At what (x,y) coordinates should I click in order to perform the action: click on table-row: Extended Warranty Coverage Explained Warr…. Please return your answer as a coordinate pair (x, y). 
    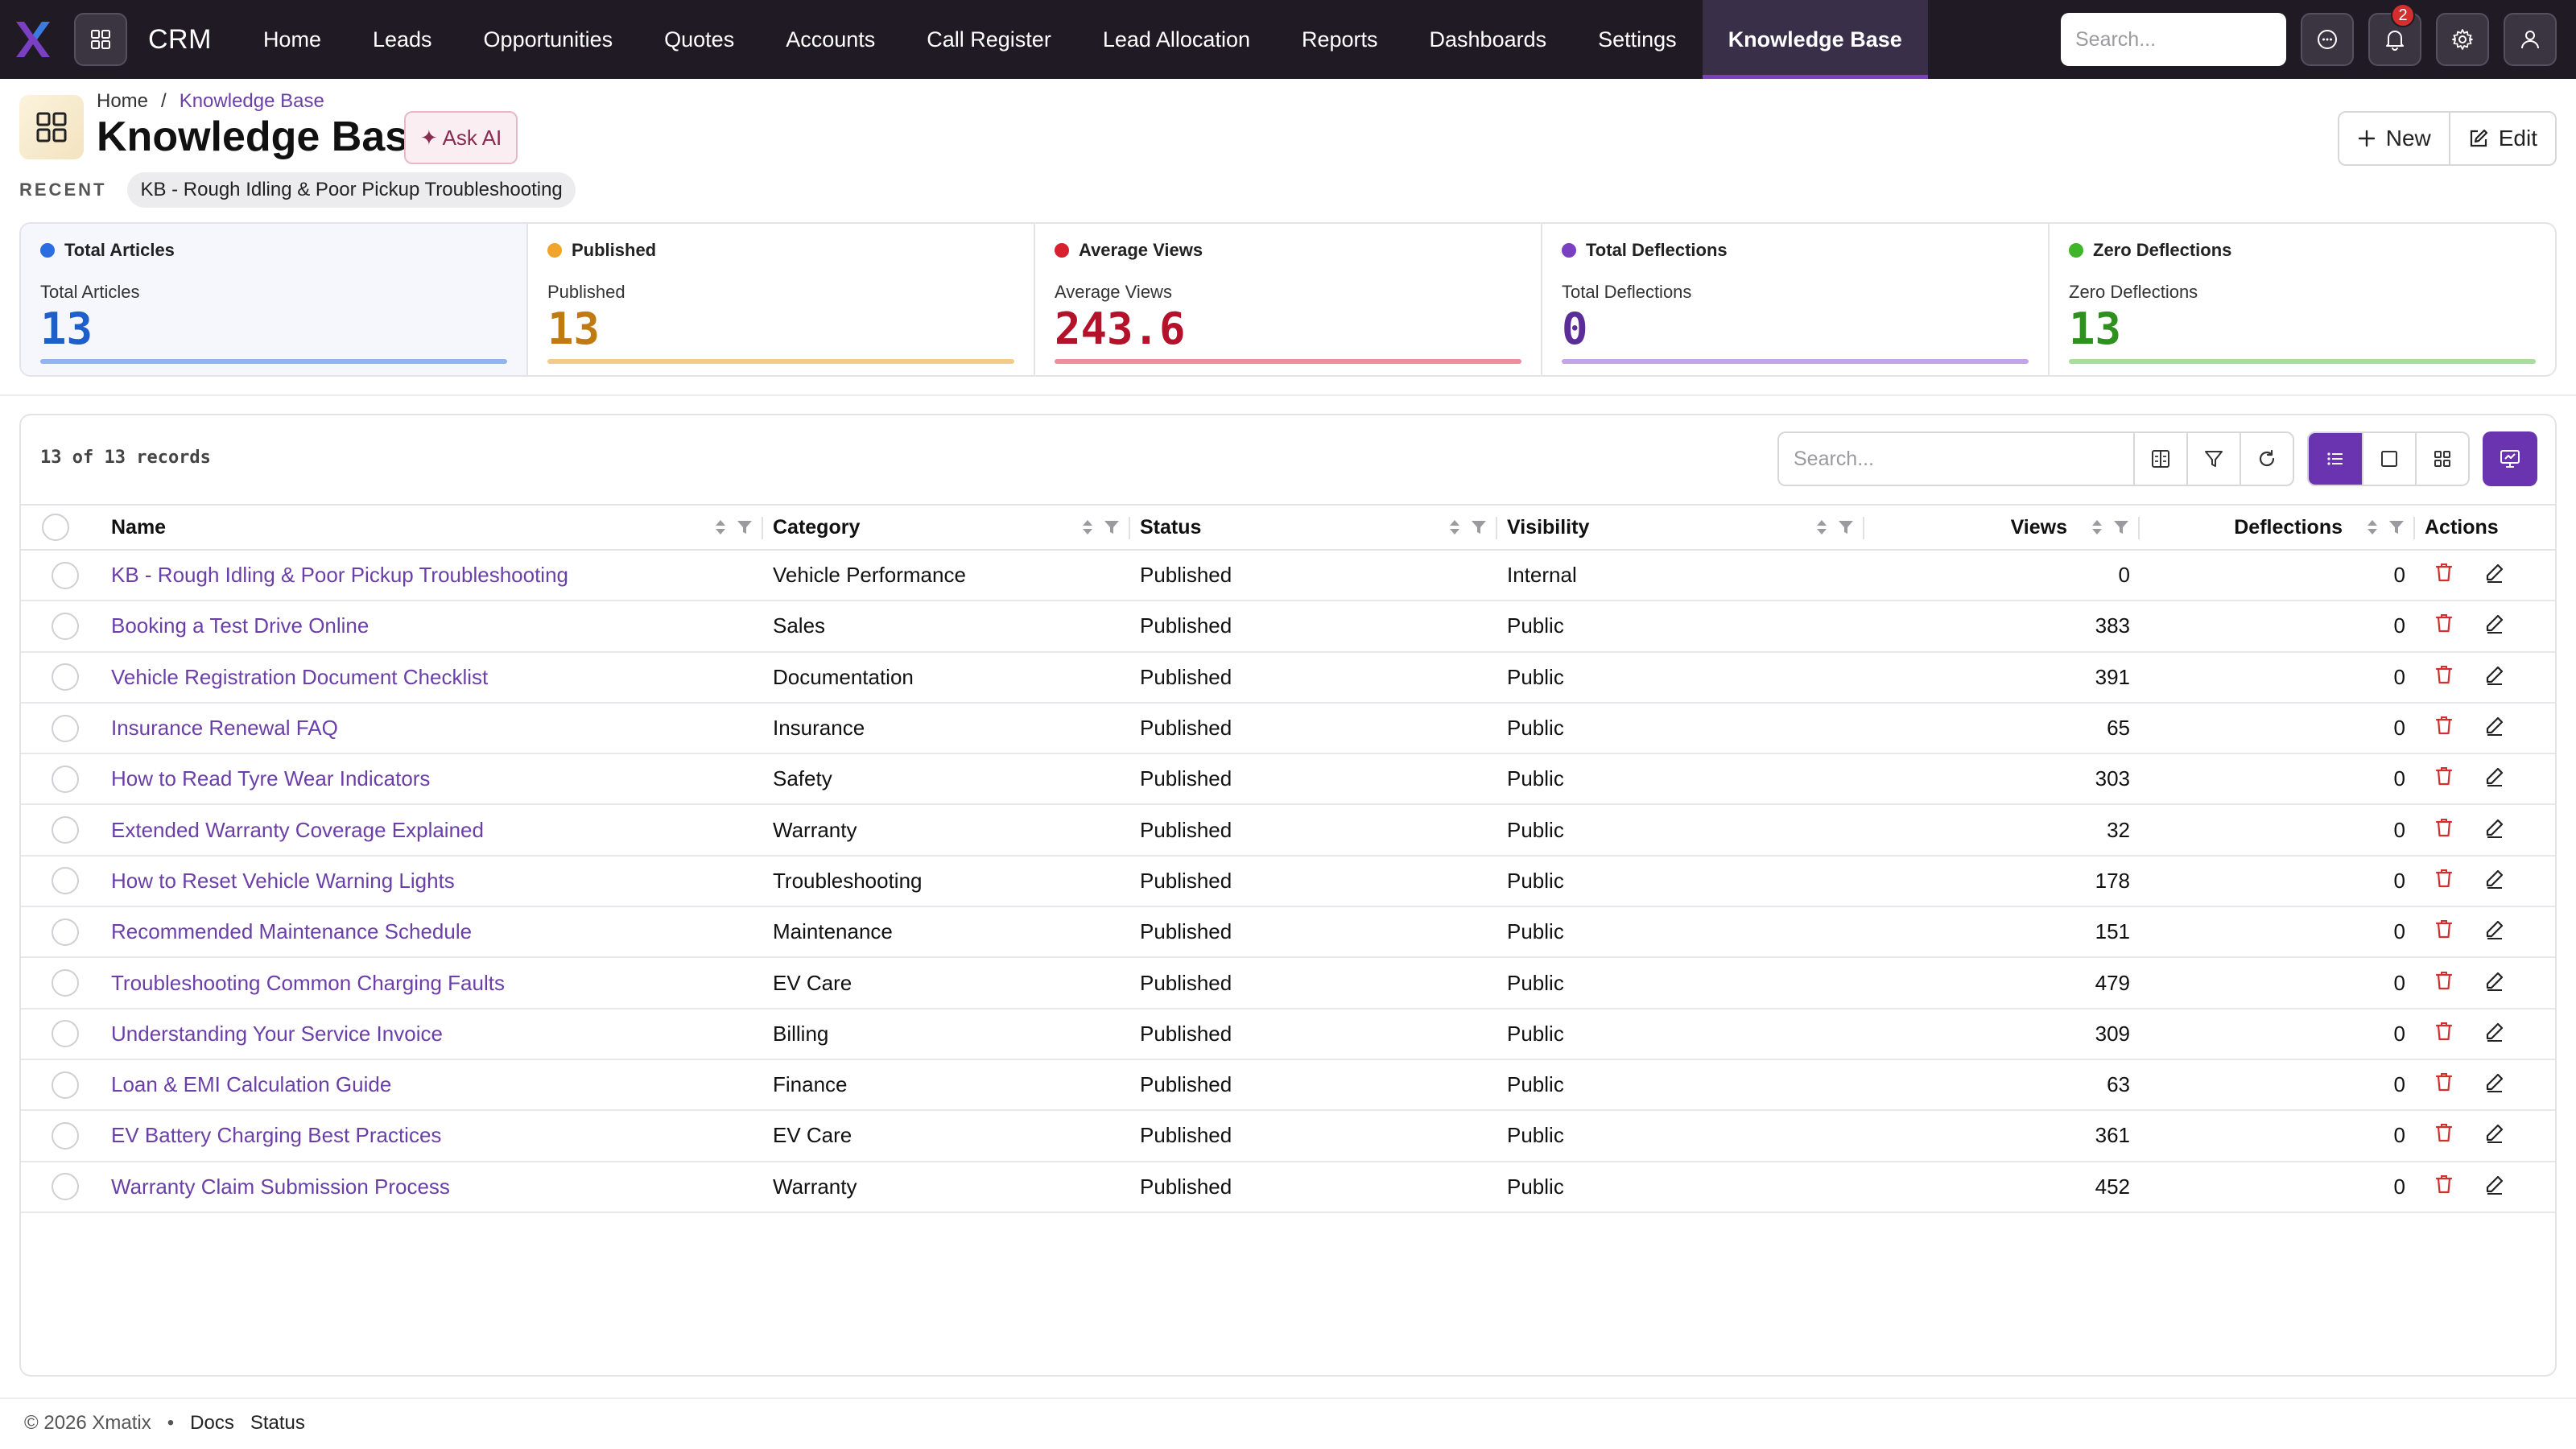
    Looking at the image, I should click on (1288, 830).